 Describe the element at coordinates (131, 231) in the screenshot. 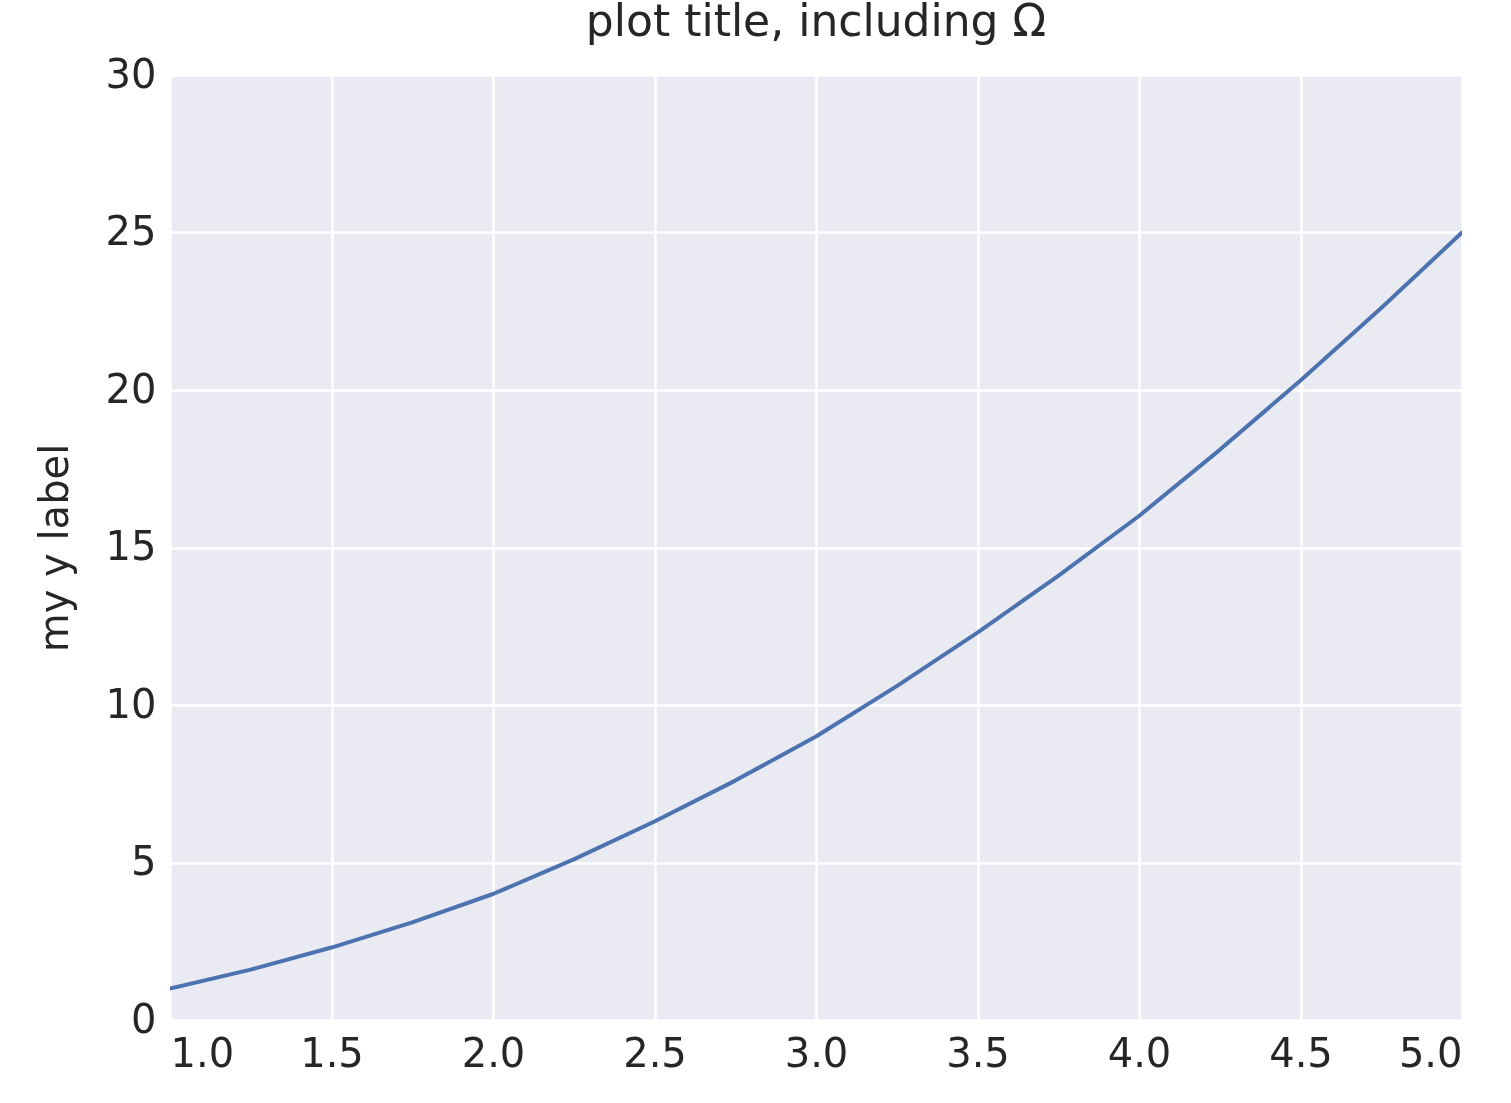

I see `y-tick-label: 25` at that location.